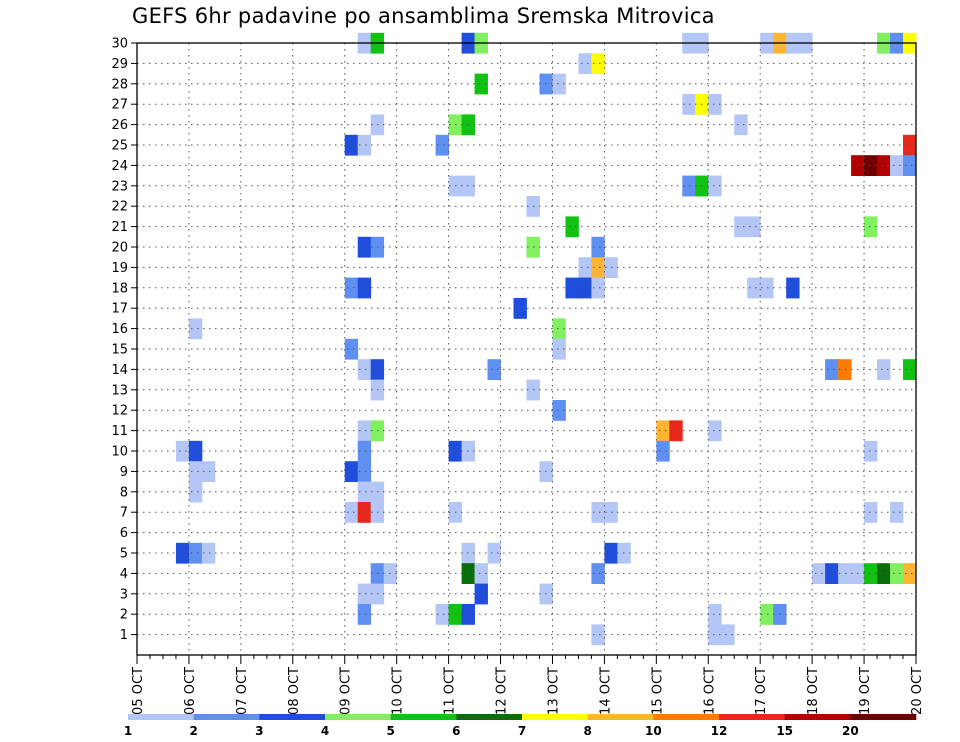  I want to click on y-tick-label: 9, so click(124, 472).